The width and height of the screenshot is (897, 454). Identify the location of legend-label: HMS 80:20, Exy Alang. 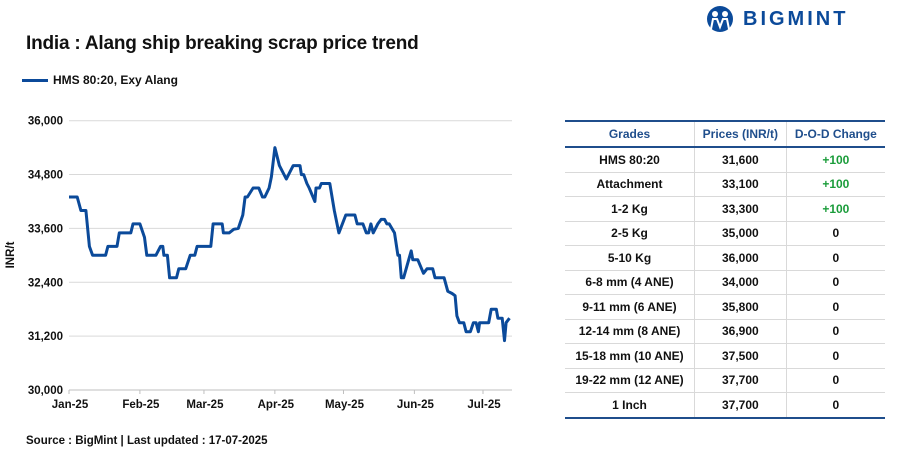
(115, 80).